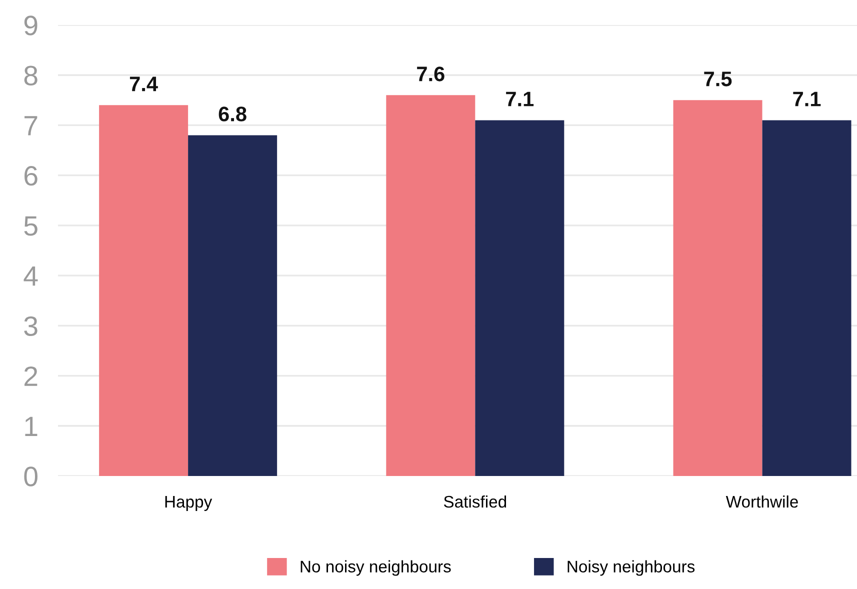 Image resolution: width=857 pixels, height=589 pixels. What do you see at coordinates (31, 426) in the screenshot?
I see `y-tick-label: 1` at bounding box center [31, 426].